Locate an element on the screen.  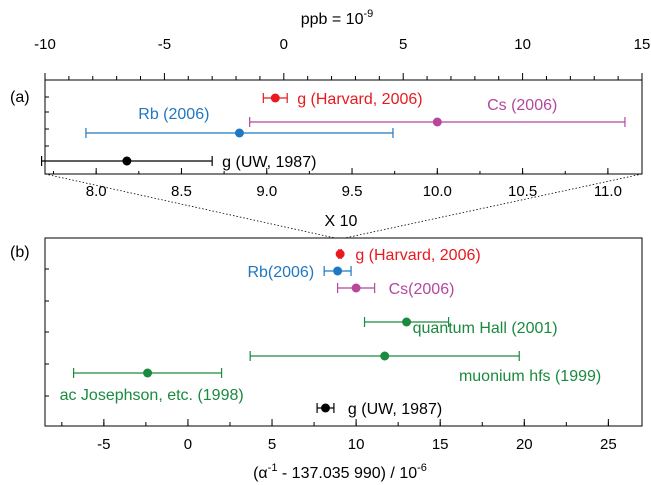
top-axis-tick-label: -5 is located at coordinates (164, 44).